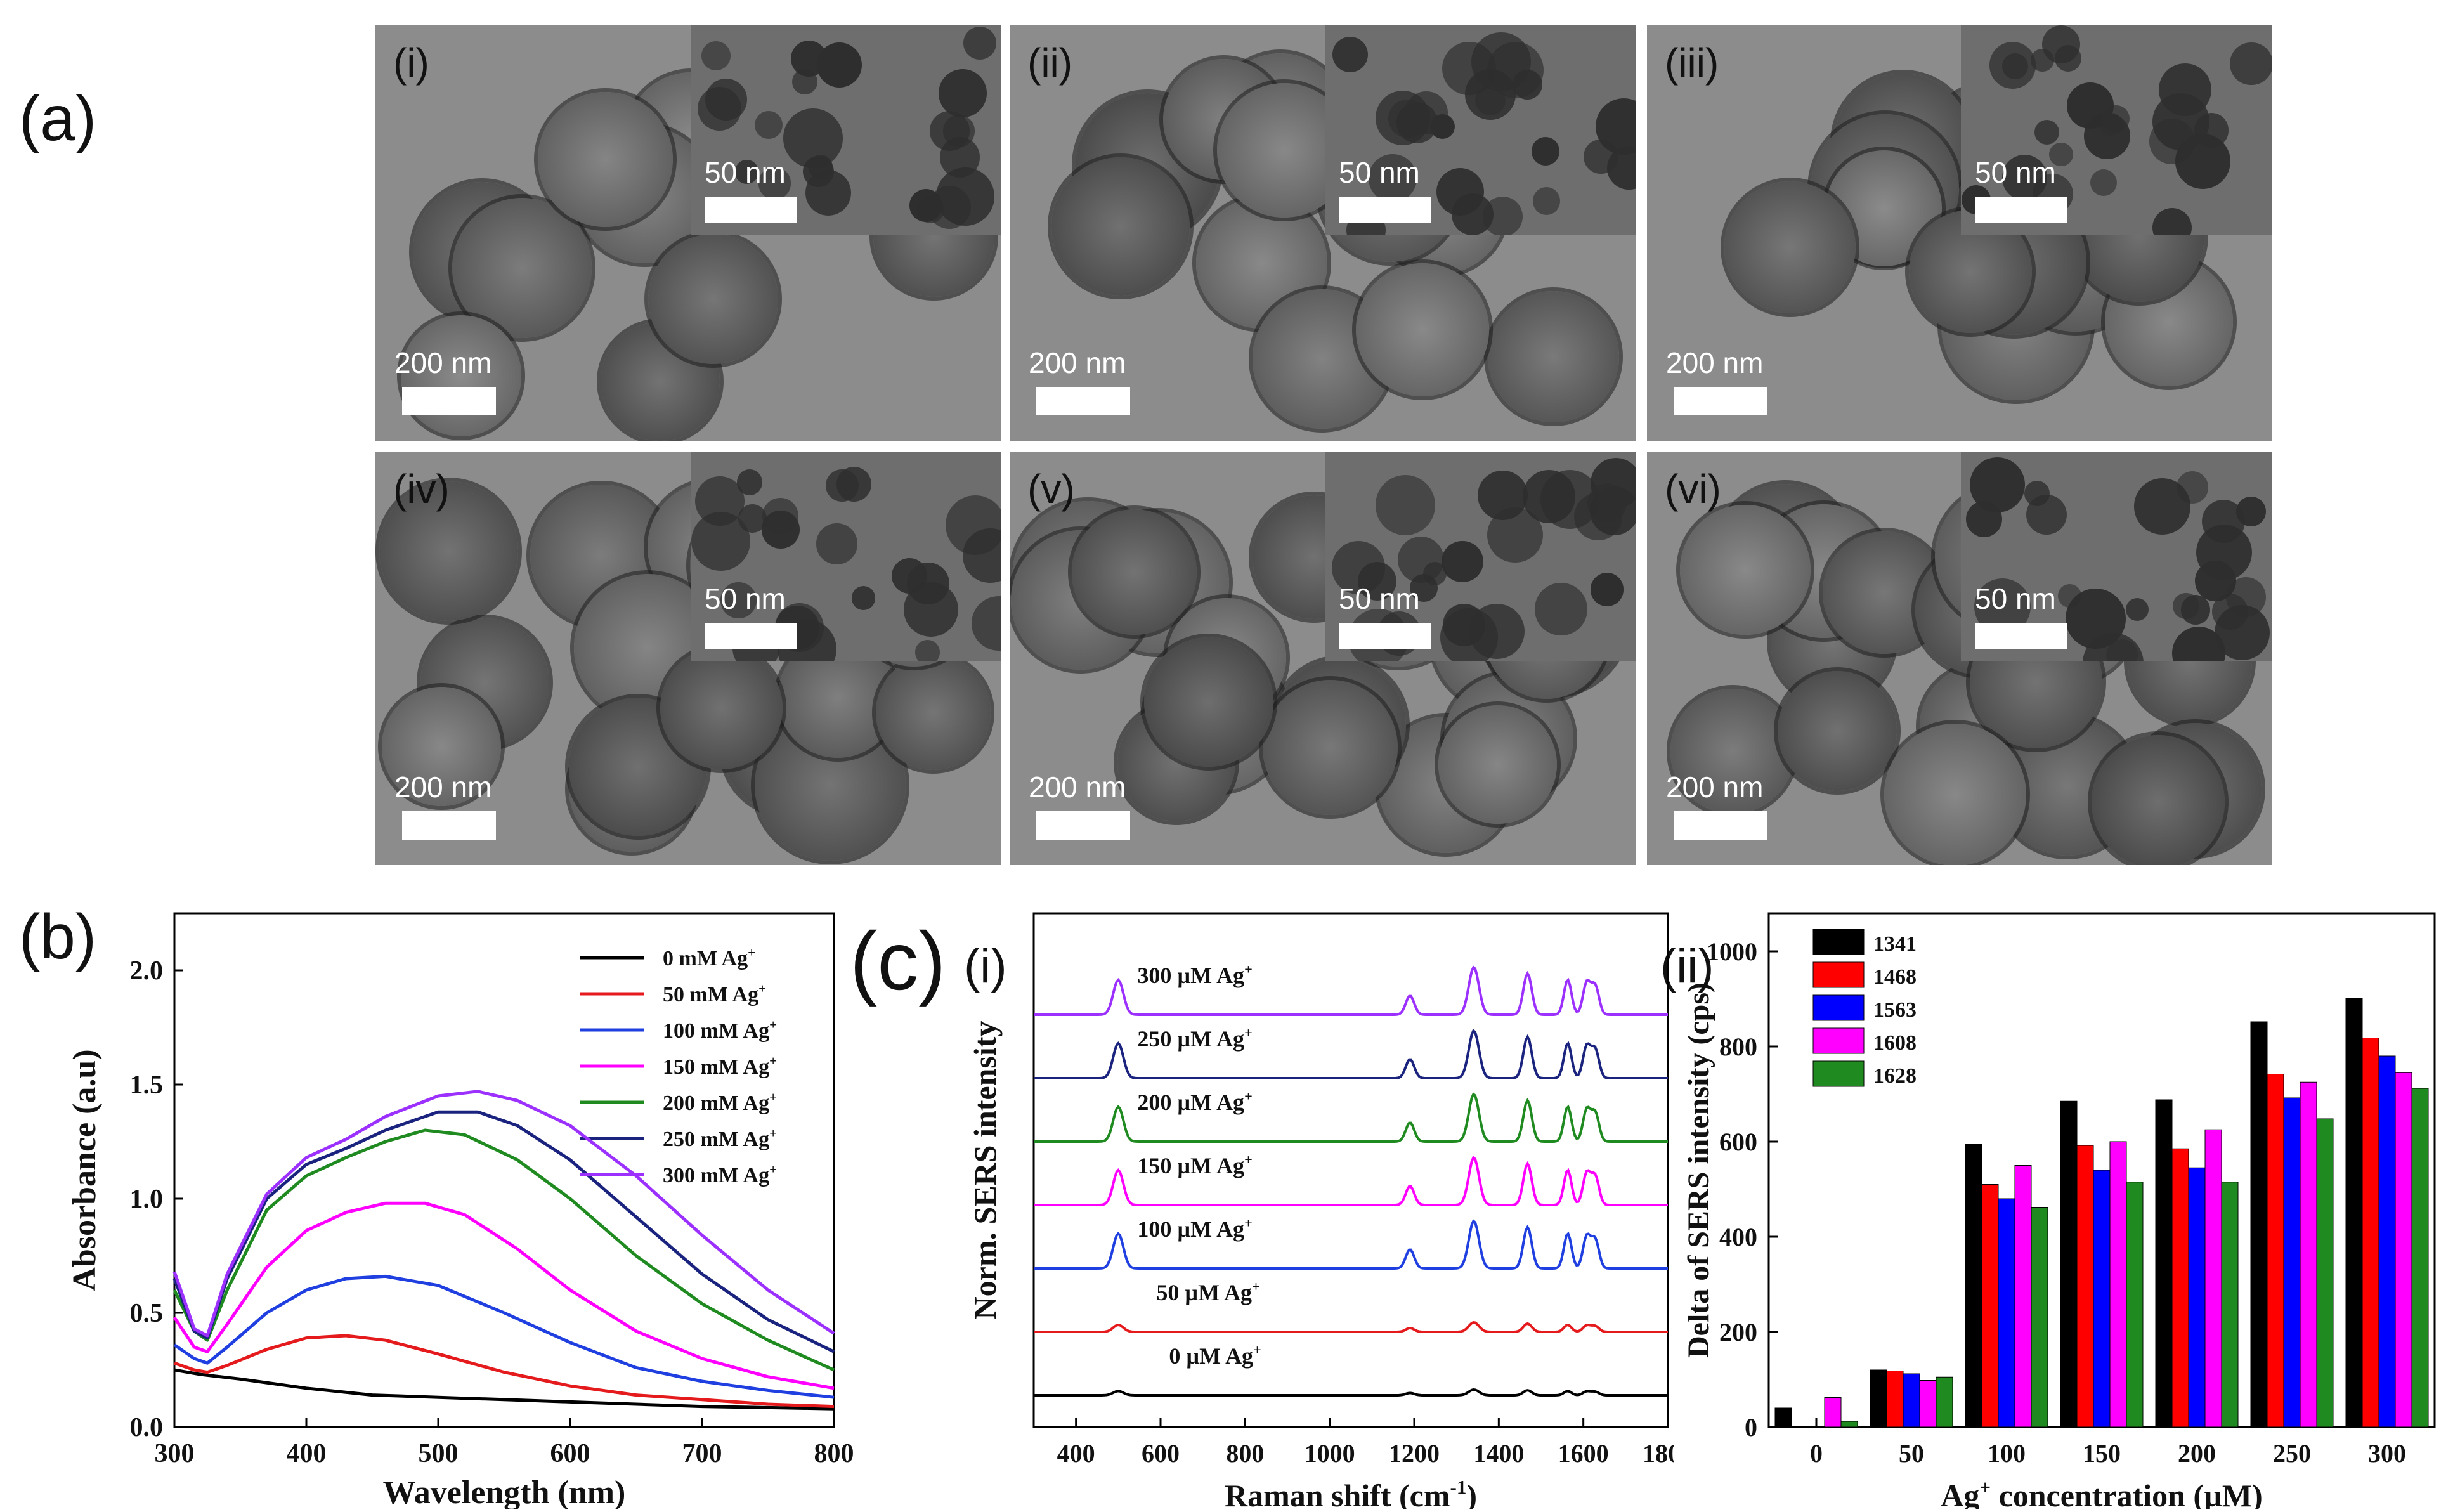  What do you see at coordinates (709, 957) in the screenshot?
I see `legend-label: 0 mM Ag+` at bounding box center [709, 957].